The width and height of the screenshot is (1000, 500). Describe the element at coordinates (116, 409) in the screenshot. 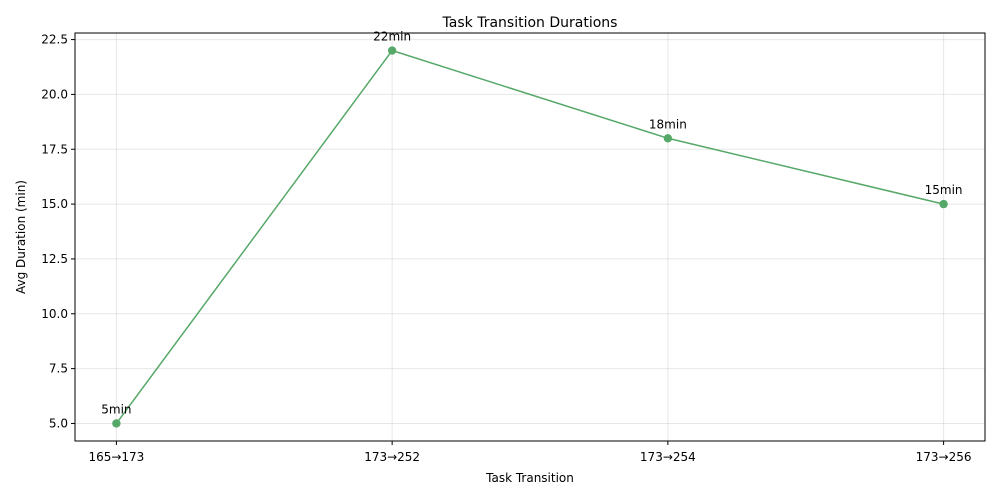

I see `data-label: 5min` at that location.